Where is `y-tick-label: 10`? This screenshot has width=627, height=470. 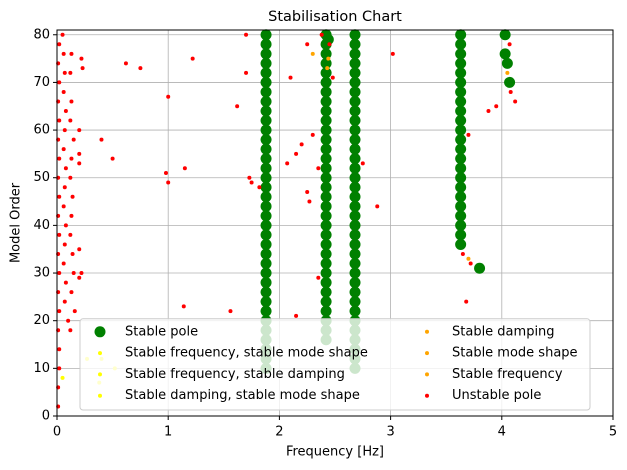
y-tick-label: 10 is located at coordinates (41, 368).